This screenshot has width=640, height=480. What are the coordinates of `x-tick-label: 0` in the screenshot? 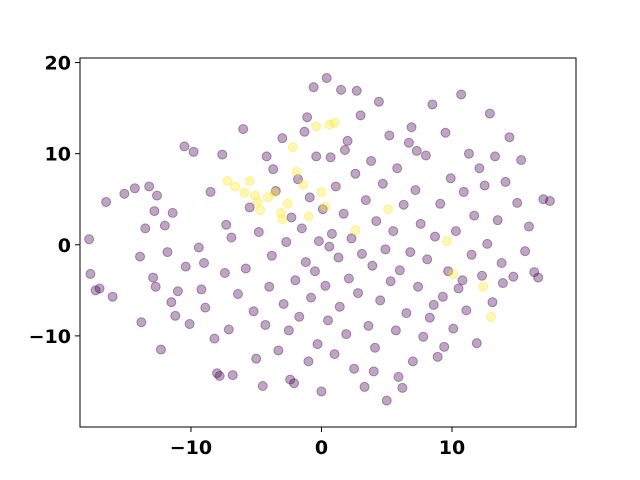 It's located at (321, 448).